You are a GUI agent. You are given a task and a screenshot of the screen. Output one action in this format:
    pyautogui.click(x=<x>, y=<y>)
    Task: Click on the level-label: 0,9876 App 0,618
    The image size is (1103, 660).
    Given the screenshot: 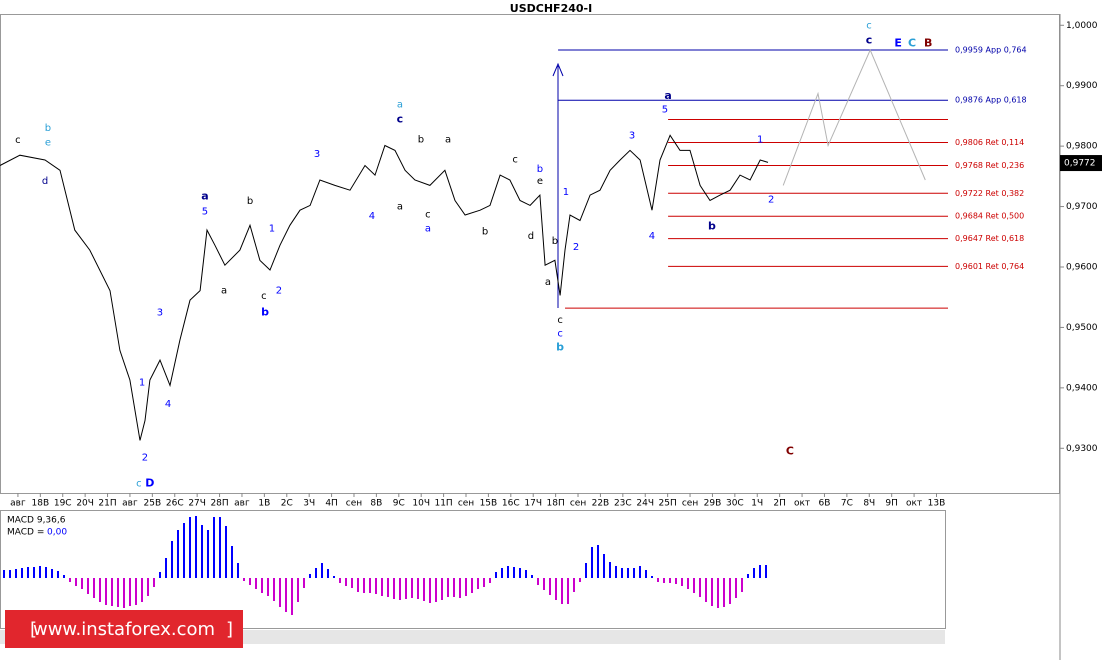 What is the action you would take?
    pyautogui.click(x=991, y=100)
    